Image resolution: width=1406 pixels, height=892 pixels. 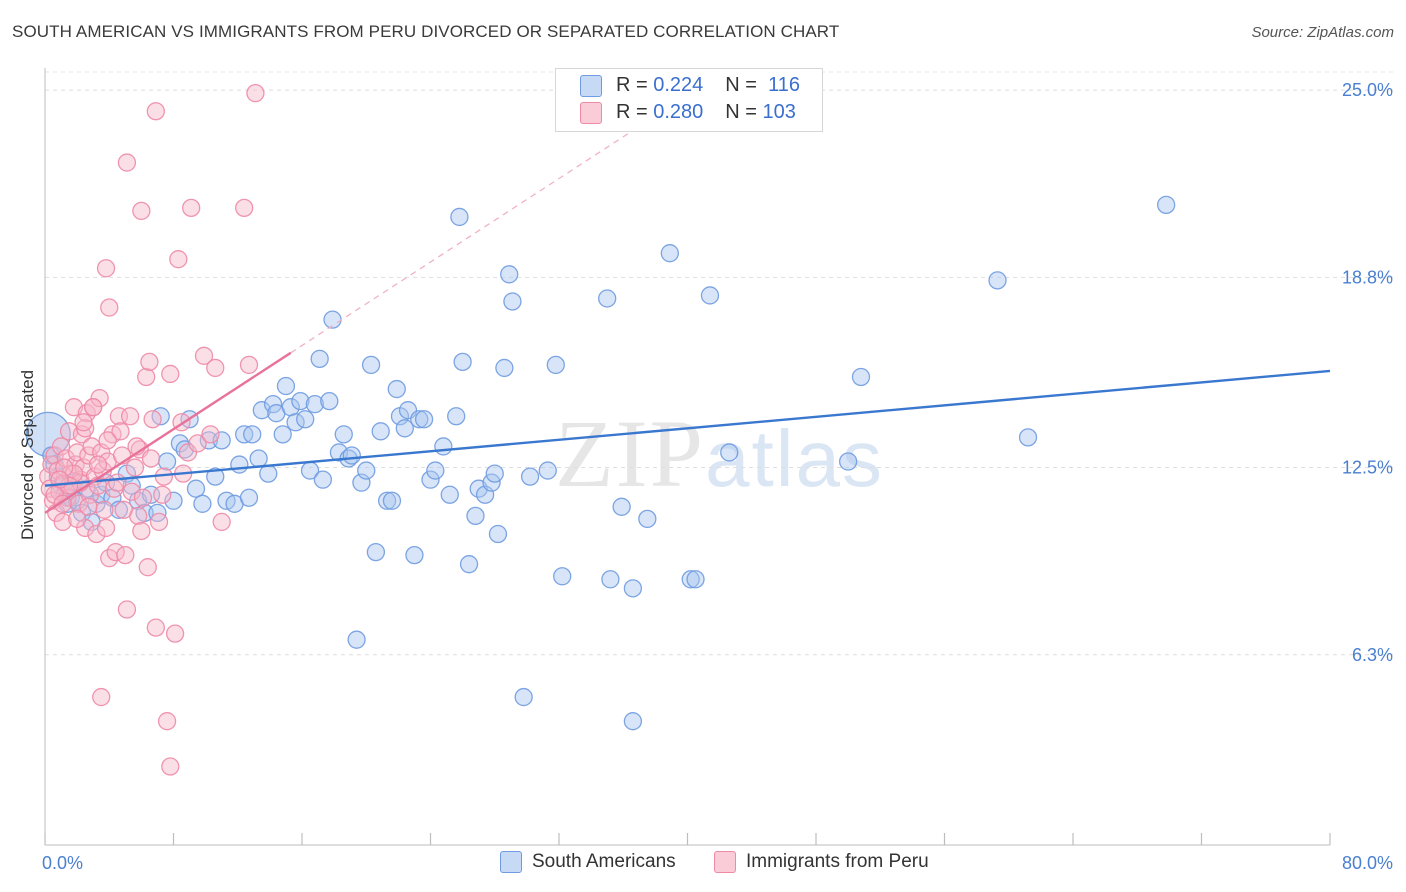 I want to click on bottom-legend-swatch-pink, so click(x=725, y=862).